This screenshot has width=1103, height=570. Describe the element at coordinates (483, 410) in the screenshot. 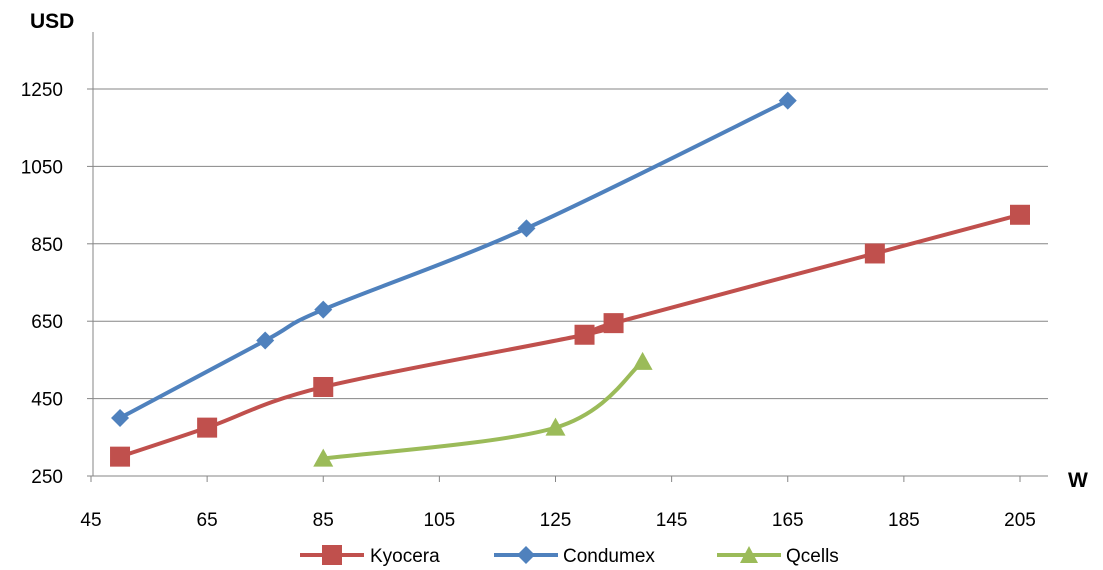

I see `series-line-qcells` at that location.